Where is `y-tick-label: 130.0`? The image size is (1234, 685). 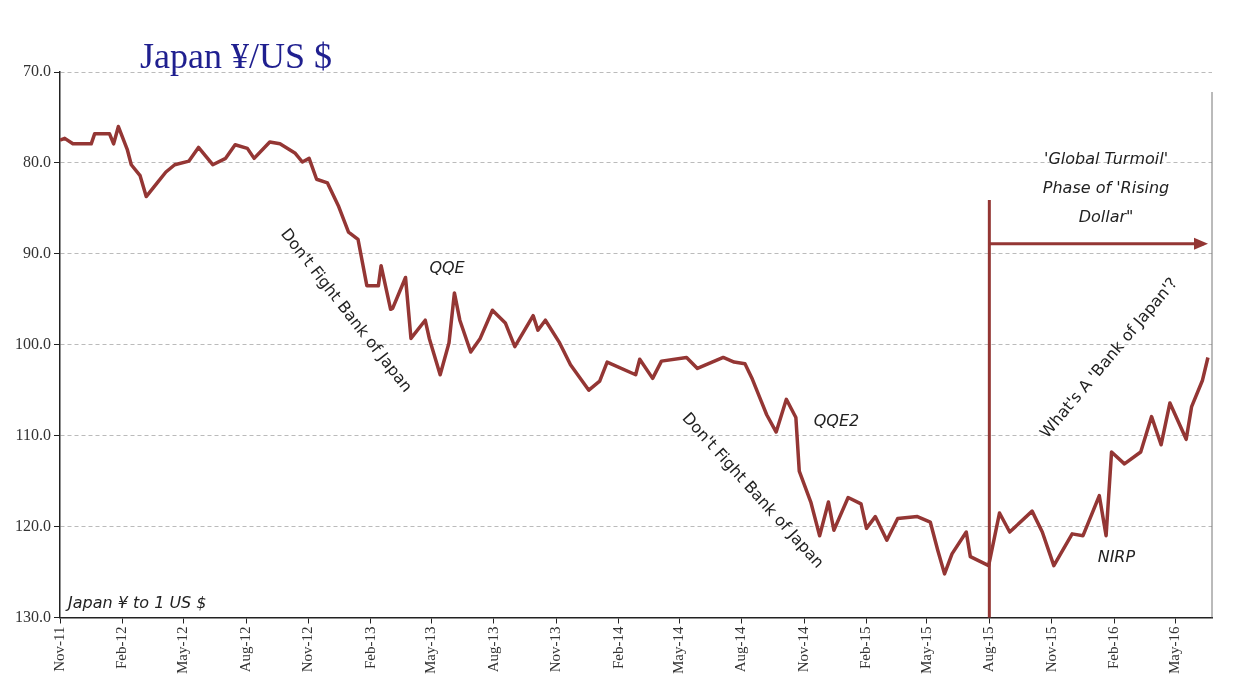 y-tick-label: 130.0 is located at coordinates (33, 616).